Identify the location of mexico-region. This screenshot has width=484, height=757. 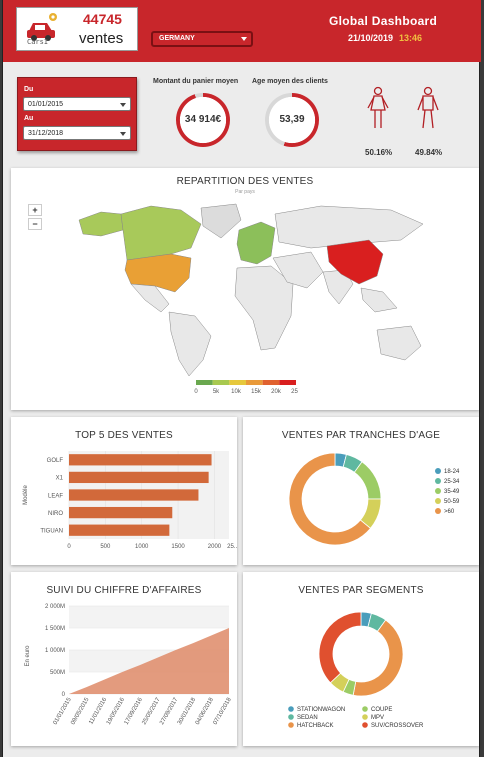
(150, 298).